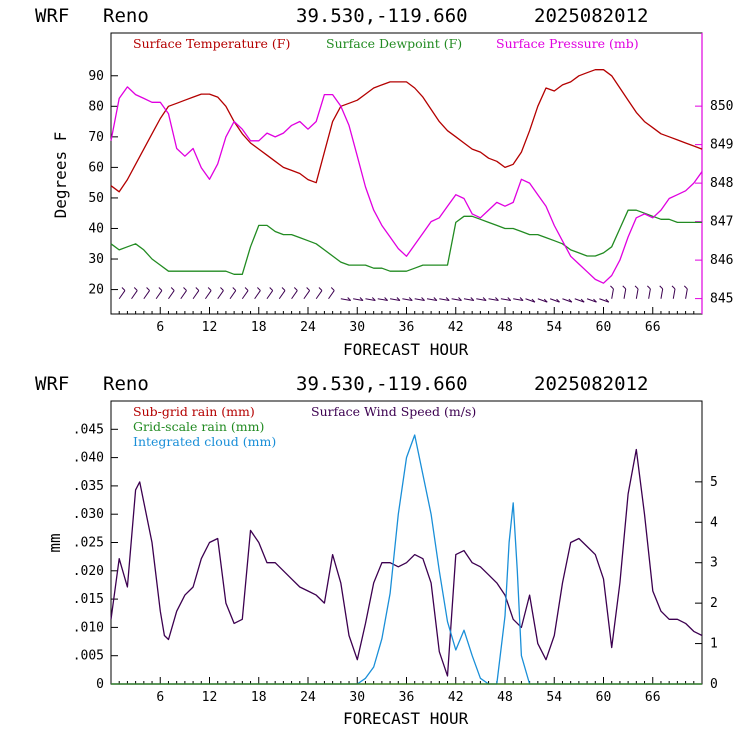 This screenshot has width=740, height=740. I want to click on panel-1-coords: 39.530,-119.660, so click(382, 16).